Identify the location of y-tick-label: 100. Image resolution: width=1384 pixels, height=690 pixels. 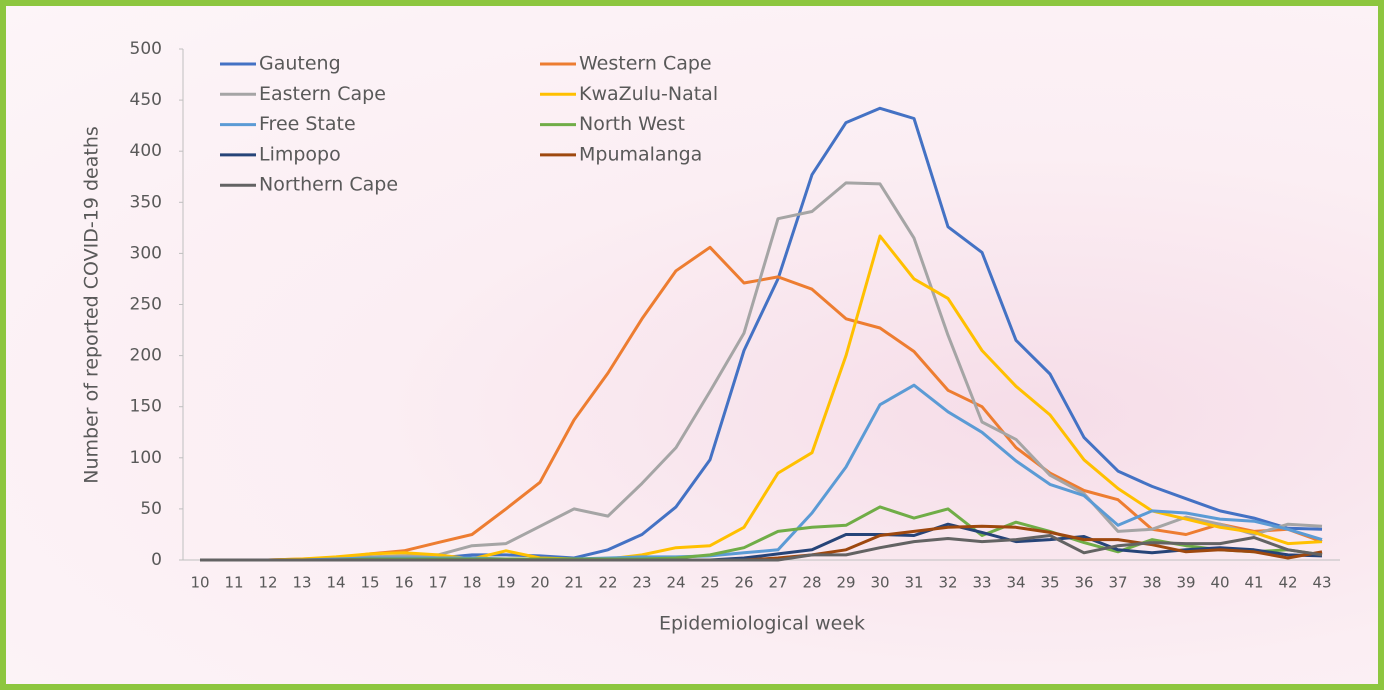
(146, 458).